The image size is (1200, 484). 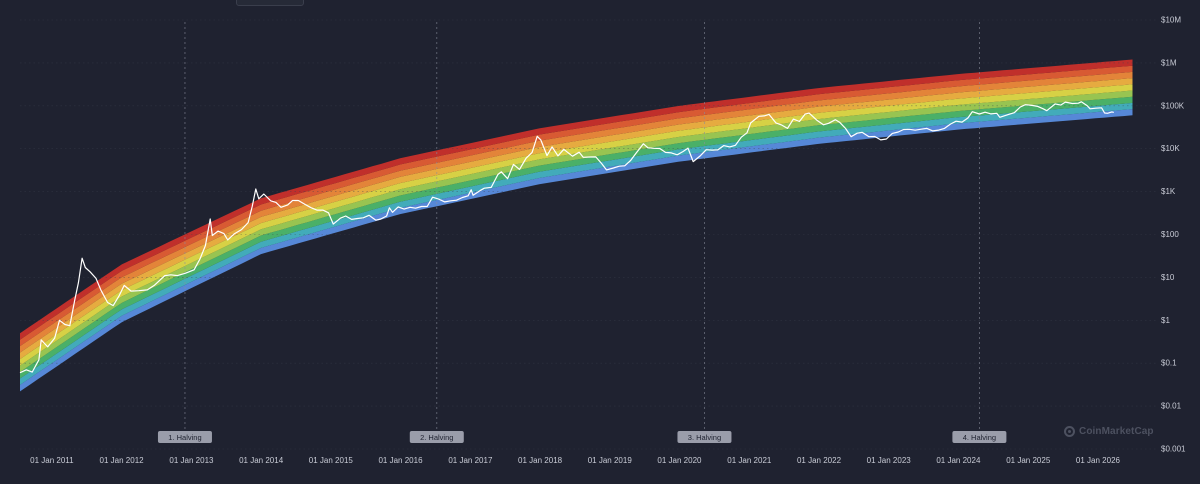 What do you see at coordinates (1116, 431) in the screenshot?
I see `watermark-text: CoinMarketCap` at bounding box center [1116, 431].